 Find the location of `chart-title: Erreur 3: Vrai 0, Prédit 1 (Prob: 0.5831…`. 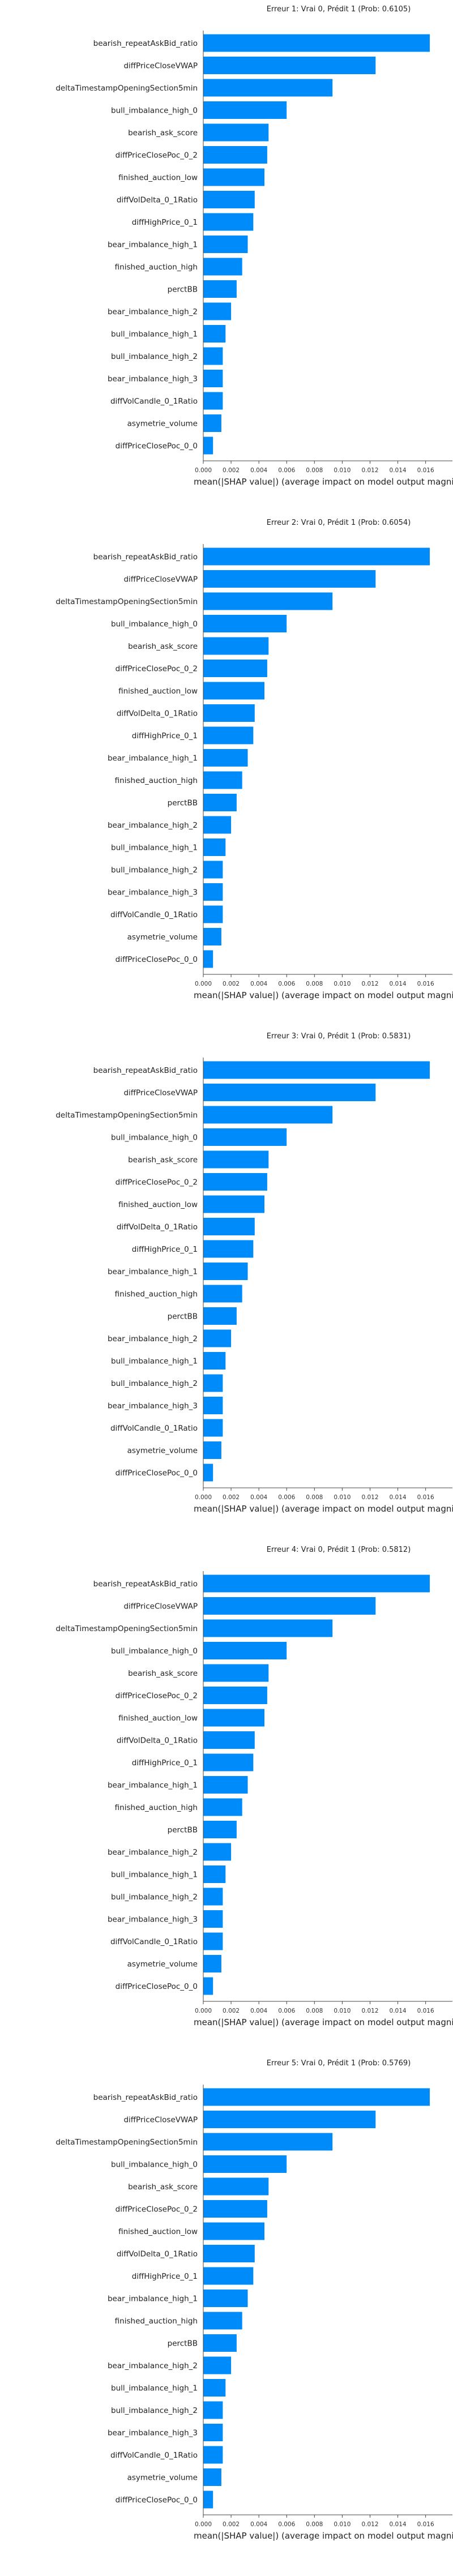

chart-title: Erreur 3: Vrai 0, Prédit 1 (Prob: 0.5831… is located at coordinates (339, 1036).